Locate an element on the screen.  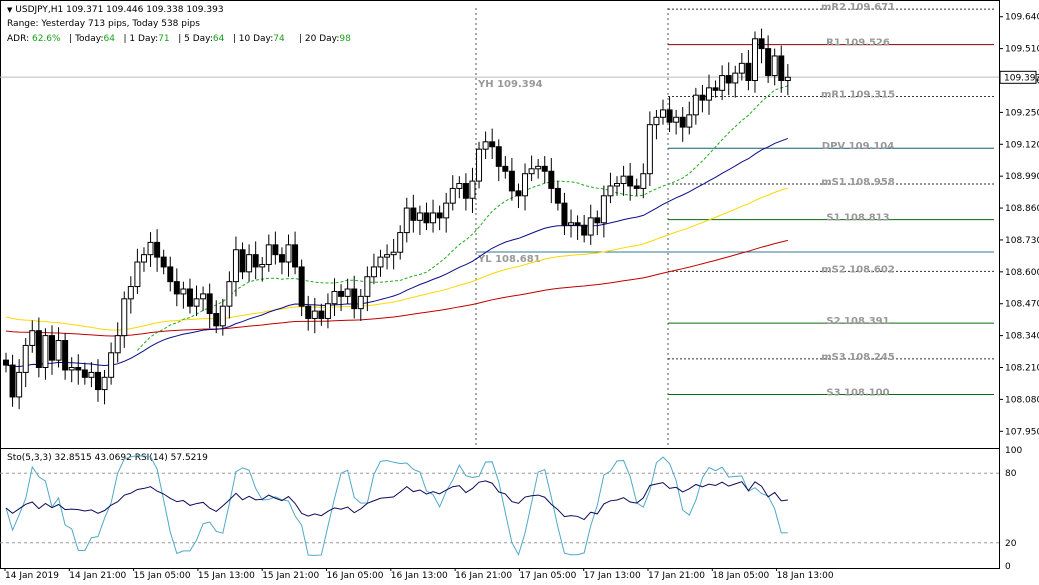
adr-10day-value: 74 is located at coordinates (279, 39).